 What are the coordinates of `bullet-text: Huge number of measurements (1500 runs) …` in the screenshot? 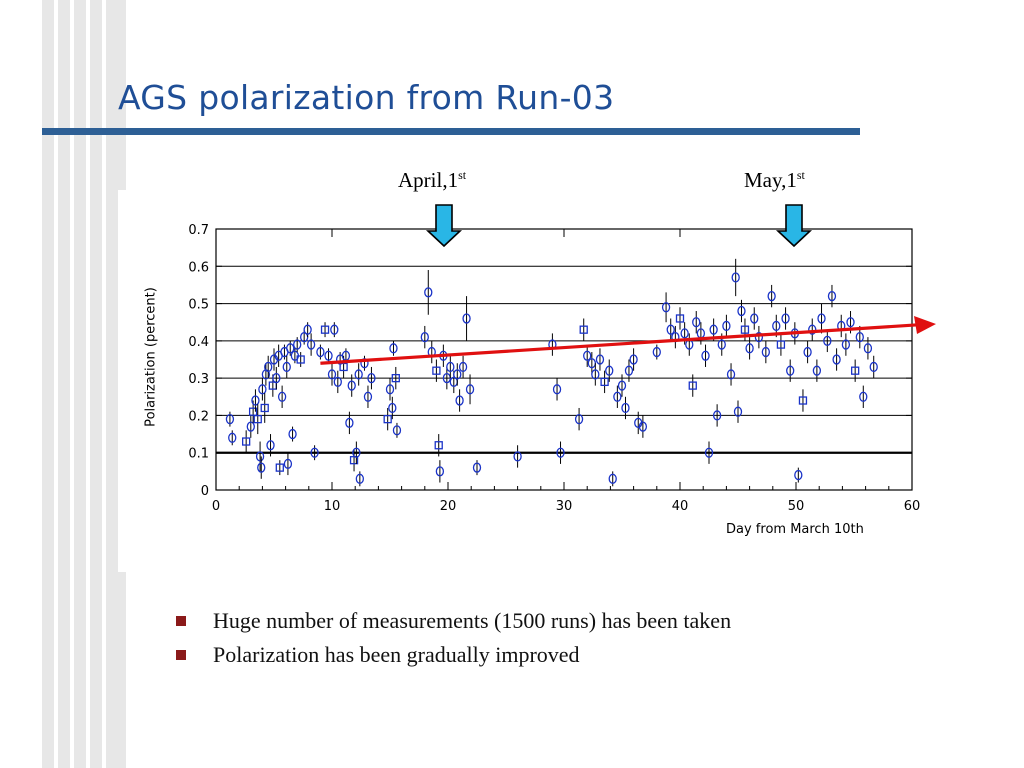 It's located at (472, 620).